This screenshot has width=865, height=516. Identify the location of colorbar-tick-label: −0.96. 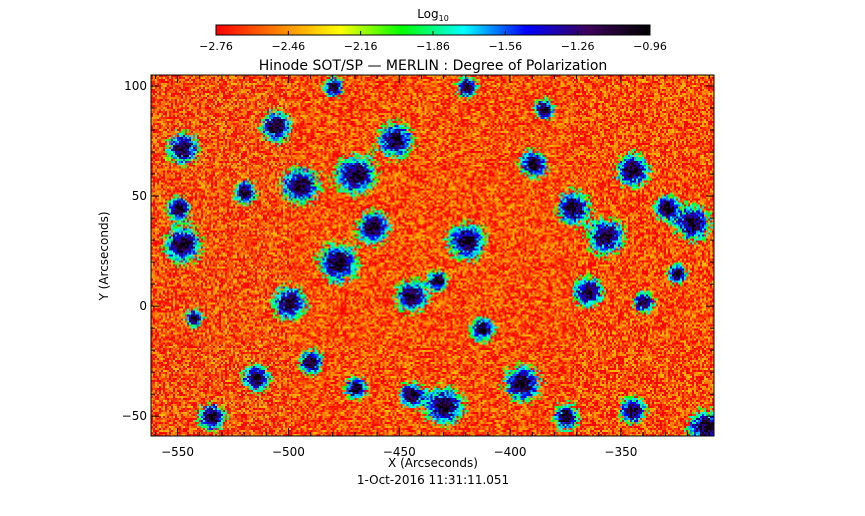
(650, 46).